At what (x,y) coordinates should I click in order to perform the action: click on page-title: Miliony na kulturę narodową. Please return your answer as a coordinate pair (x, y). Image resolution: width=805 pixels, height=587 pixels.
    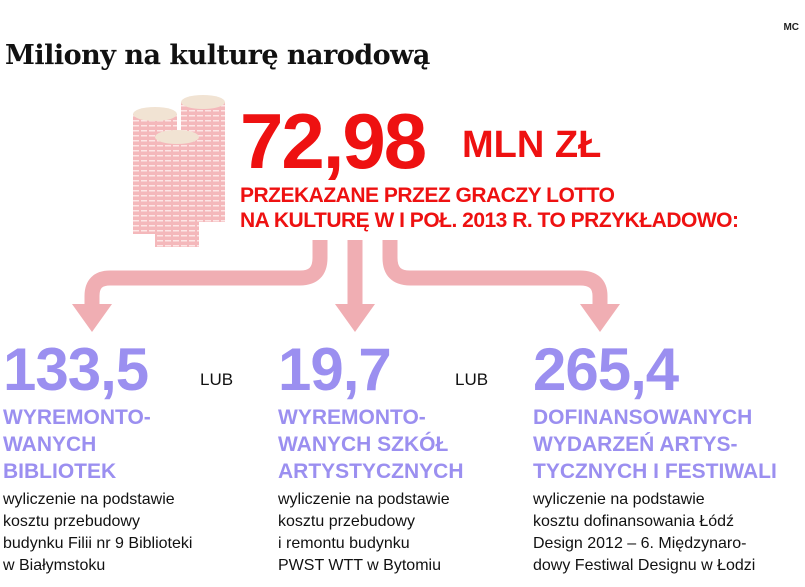
    Looking at the image, I should click on (217, 55).